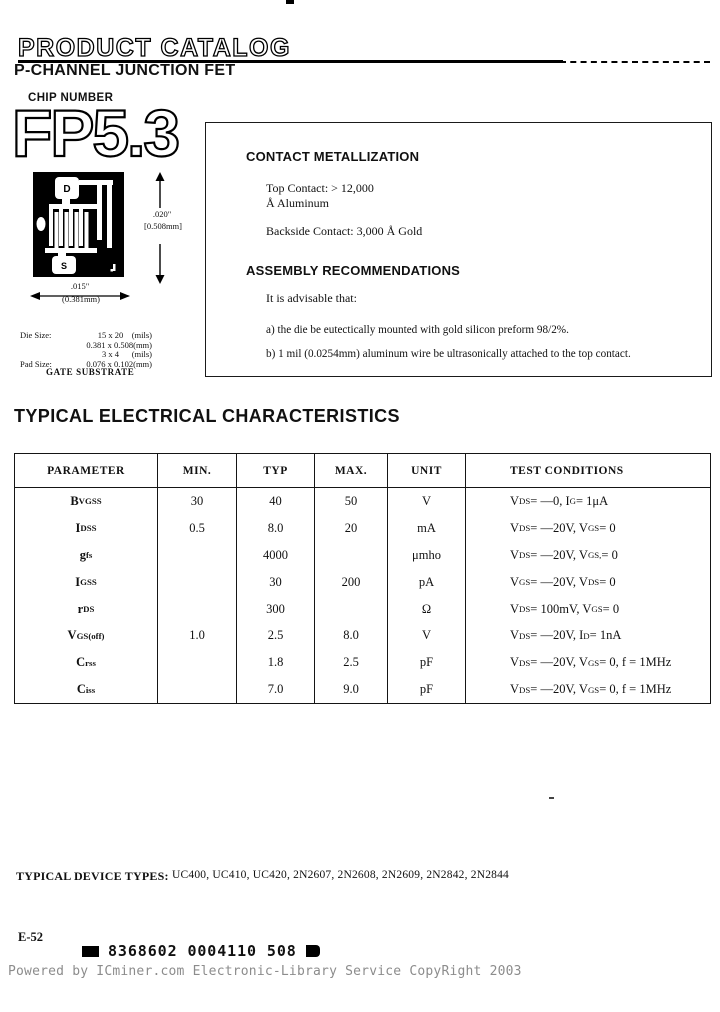  I want to click on typ-cell: 1.8, so click(276, 663).